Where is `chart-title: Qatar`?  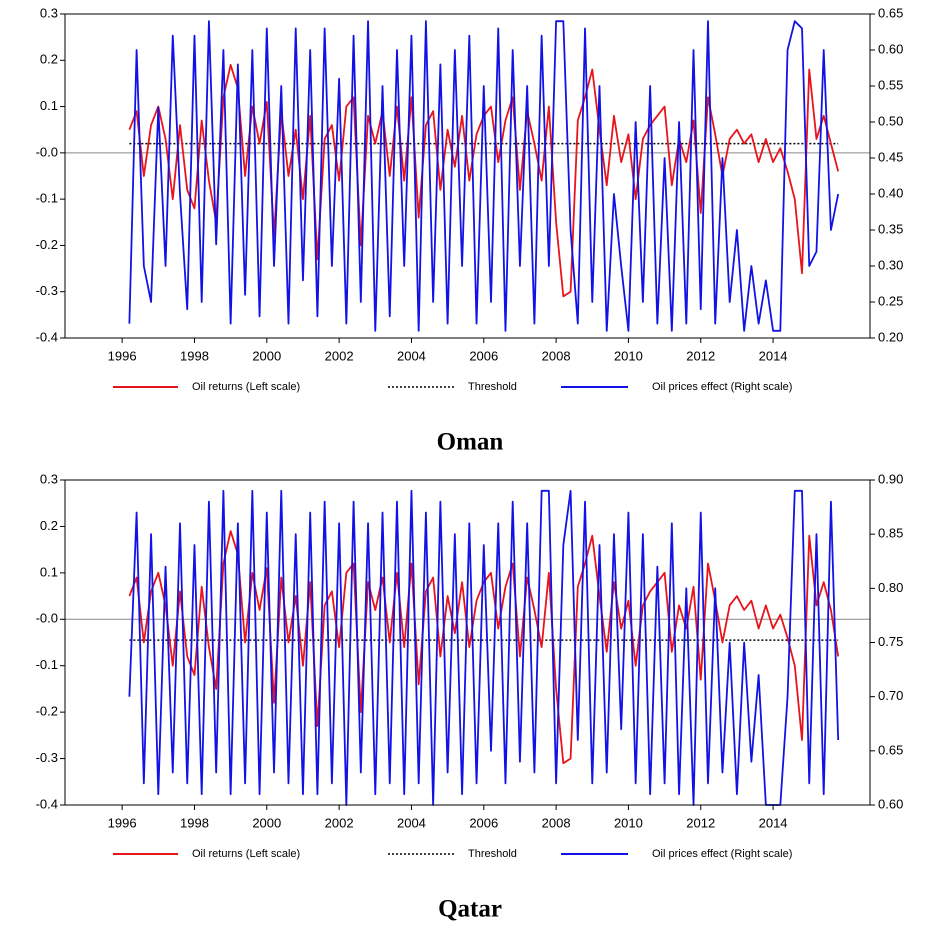
chart-title: Qatar is located at coordinates (470, 909).